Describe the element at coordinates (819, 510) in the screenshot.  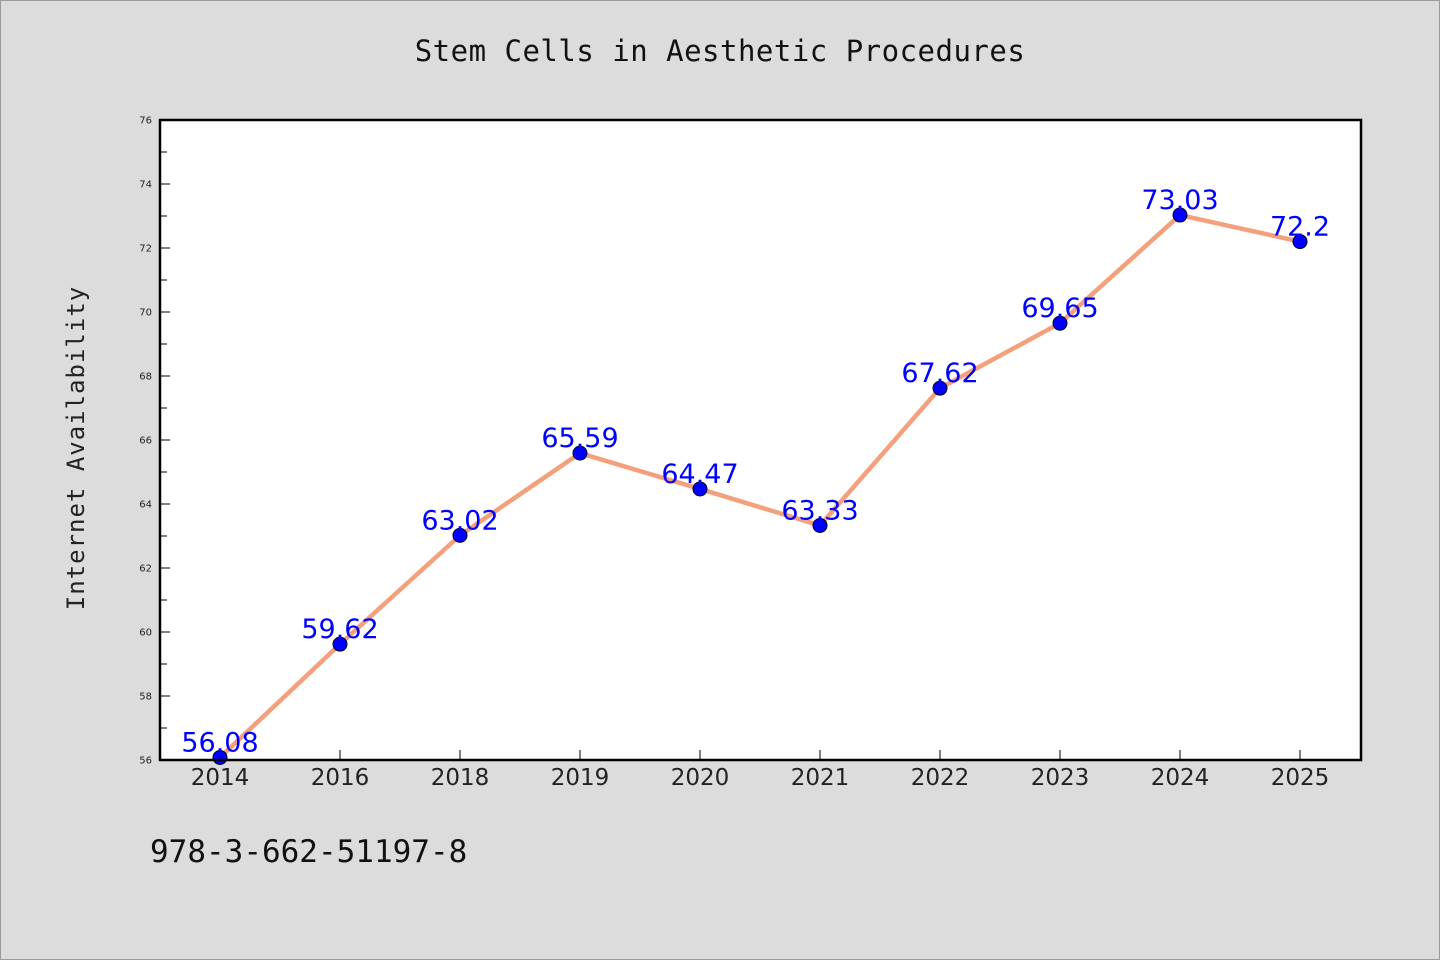
I see `data-label: 63.33` at that location.